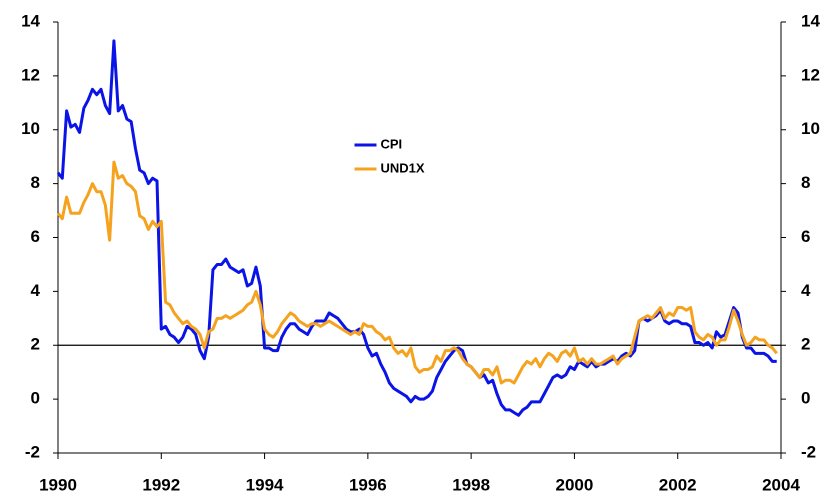  Describe the element at coordinates (575, 484) in the screenshot. I see `x-tick-label: 2000` at that location.